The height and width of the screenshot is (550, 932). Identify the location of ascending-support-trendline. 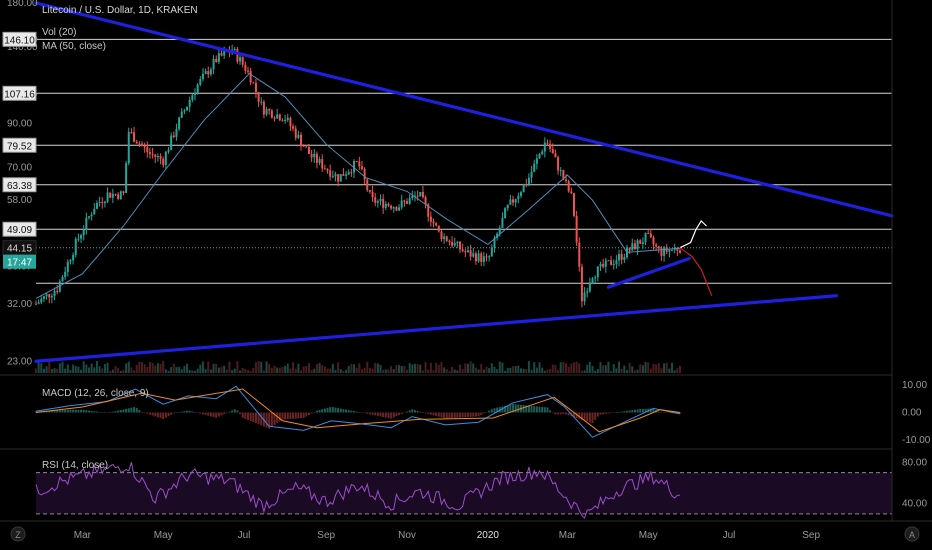
(436, 328).